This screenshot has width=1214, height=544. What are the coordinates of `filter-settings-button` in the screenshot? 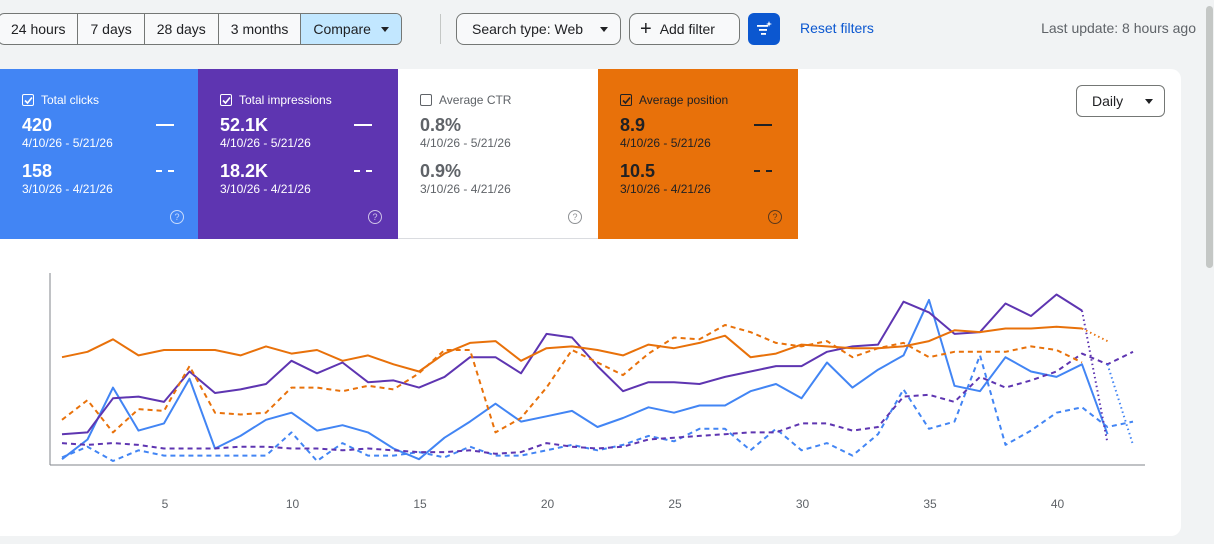 It's located at (764, 29).